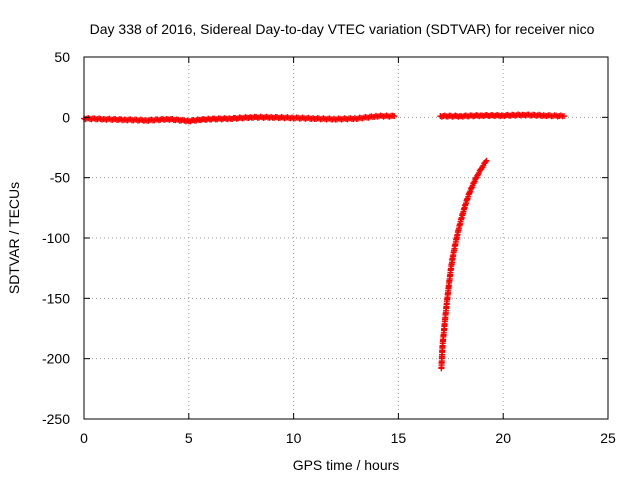 The image size is (640, 480). I want to click on y-tick-label: -100, so click(56, 238).